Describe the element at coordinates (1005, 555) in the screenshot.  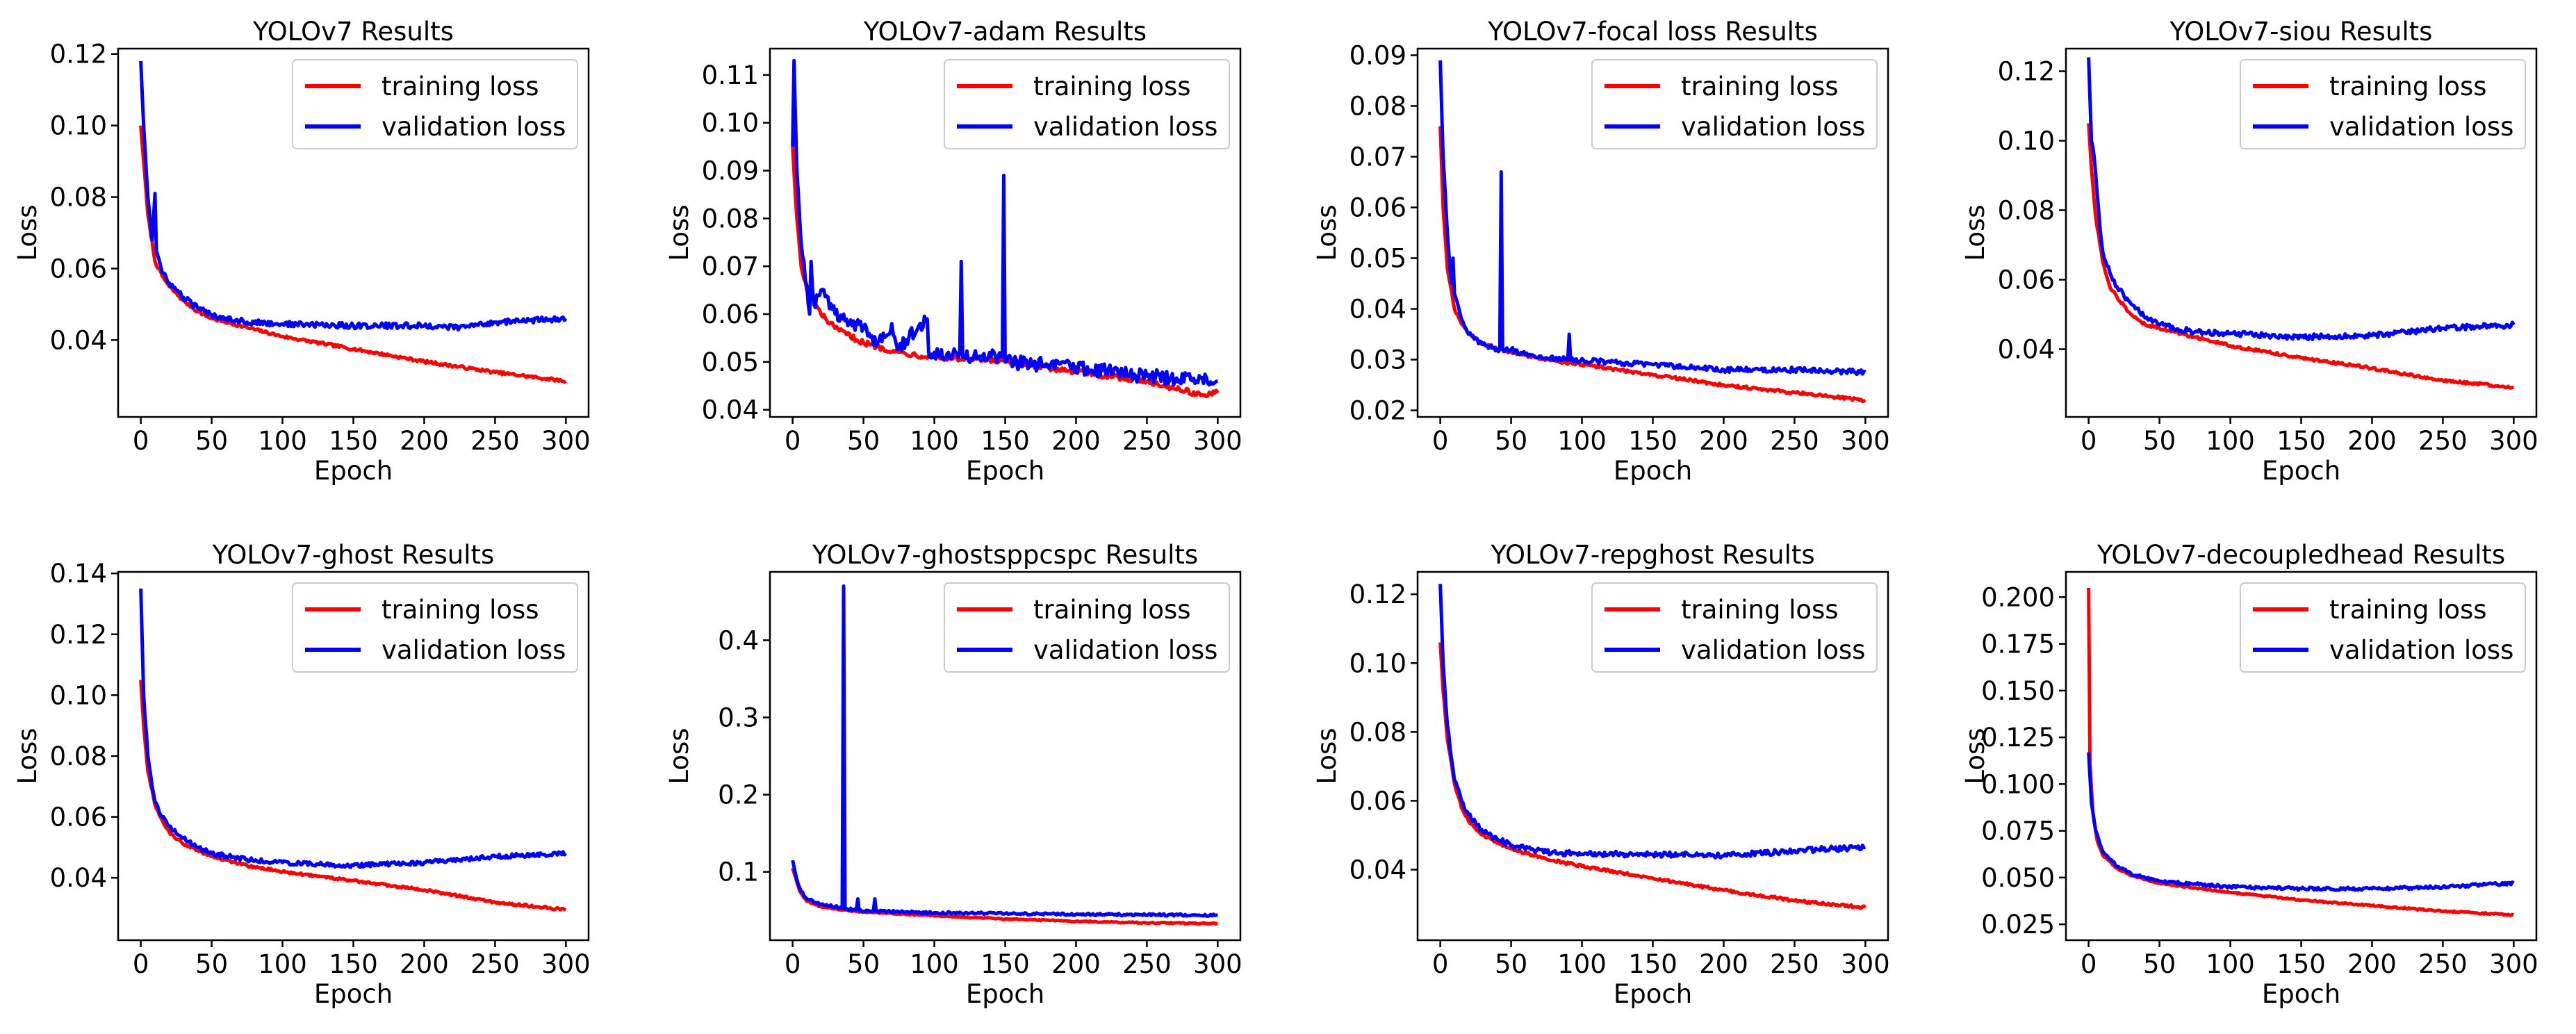
I see `chart-title: YOLOv7-ghostsppcspc Results` at that location.